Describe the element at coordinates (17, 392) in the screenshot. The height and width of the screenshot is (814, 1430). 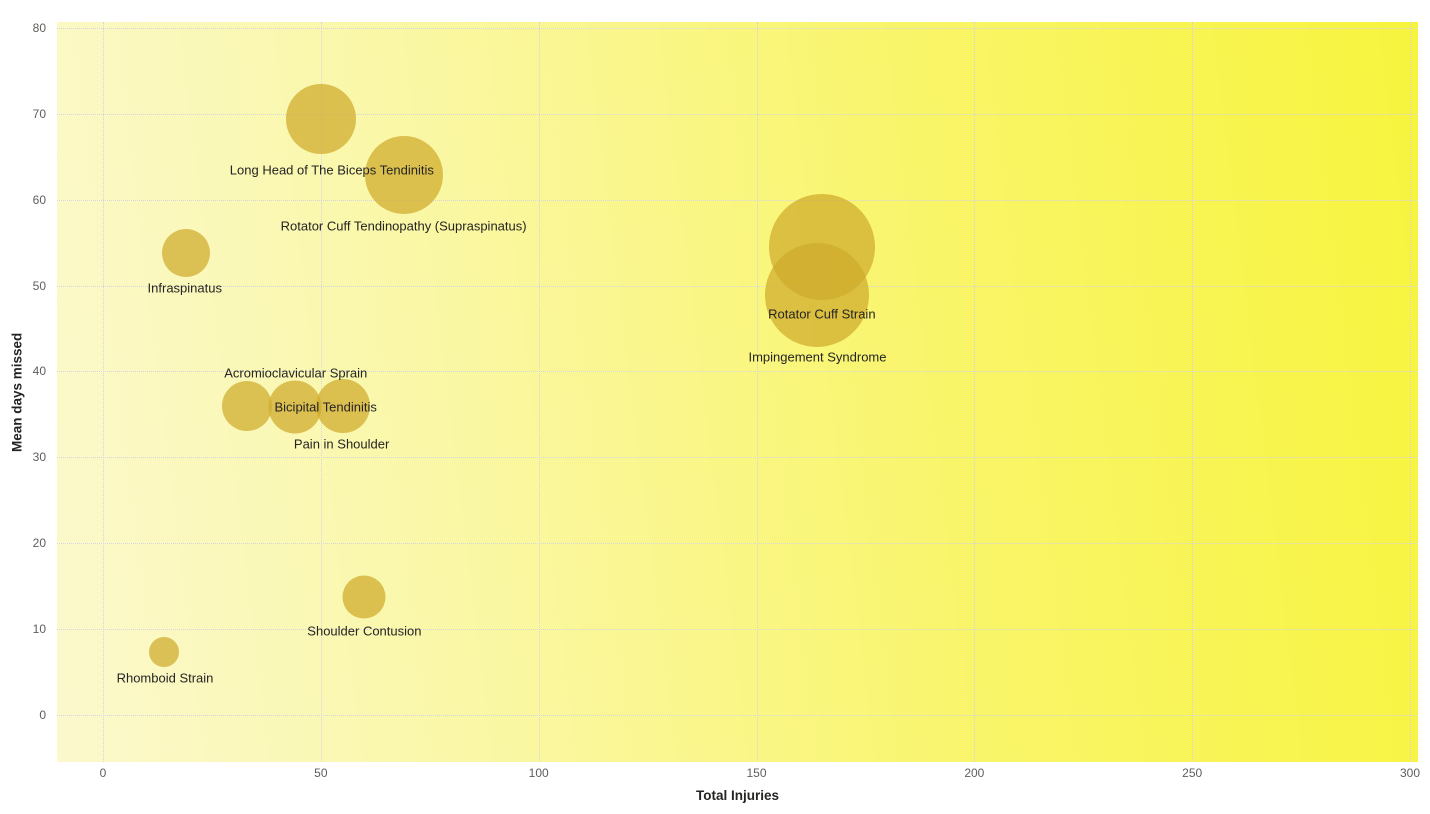
I see `y-axis-title: Mean days missed` at that location.